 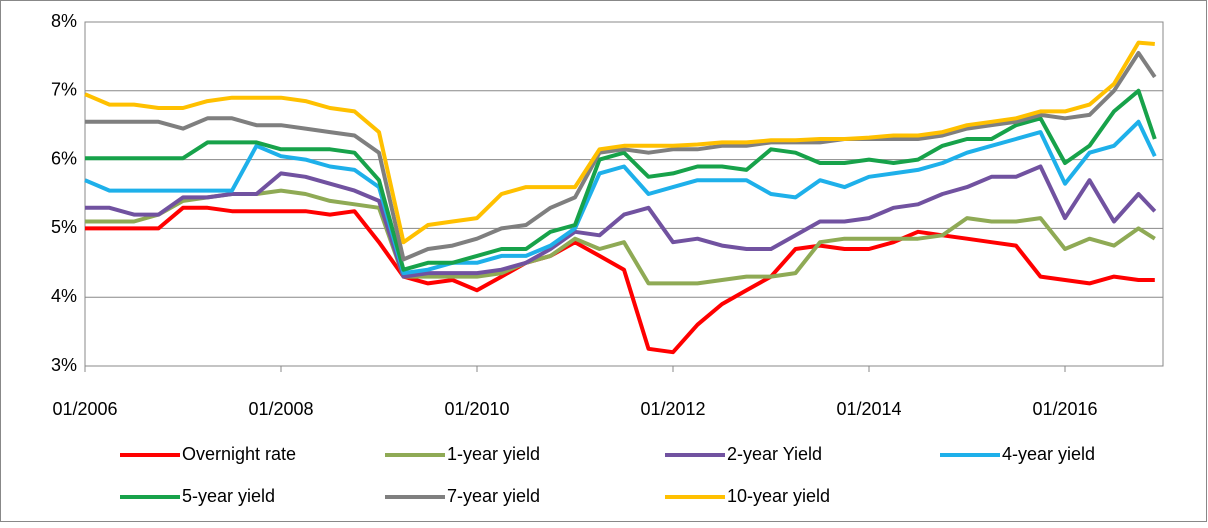 What do you see at coordinates (774, 454) in the screenshot?
I see `legend-label: 2-year Yield` at bounding box center [774, 454].